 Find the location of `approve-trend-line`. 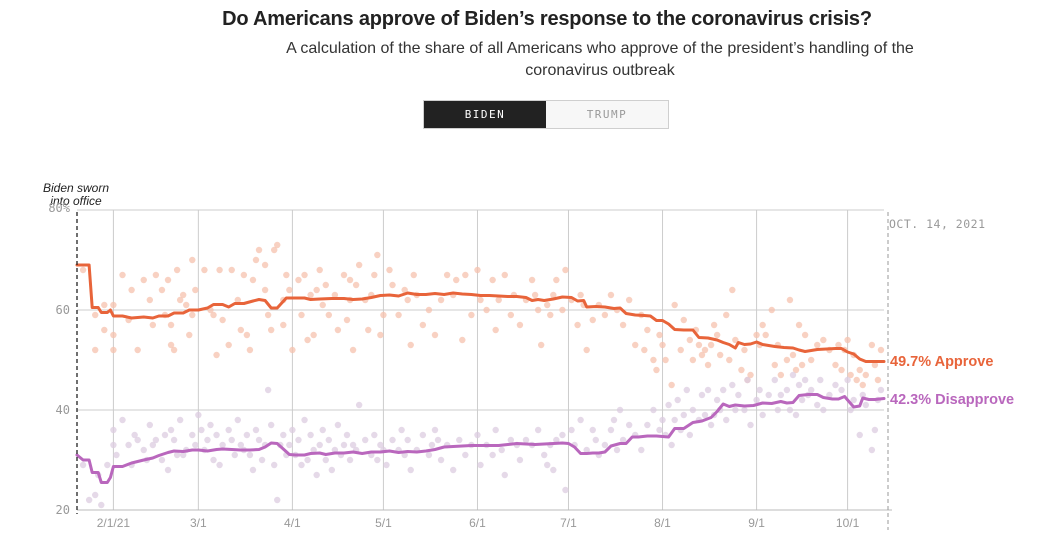

approve-trend-line is located at coordinates (480, 313).